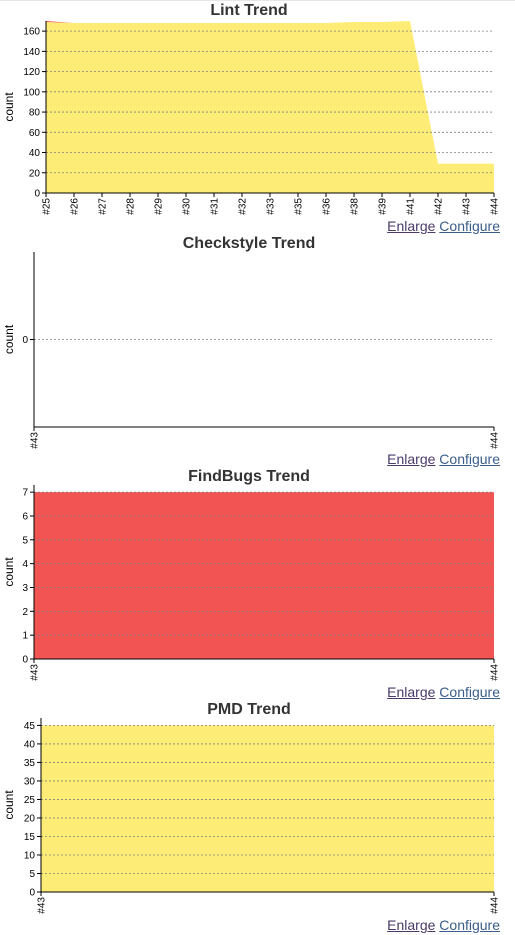 Image resolution: width=515 pixels, height=935 pixels. I want to click on lint-enlarge-link: Enlarge, so click(411, 226).